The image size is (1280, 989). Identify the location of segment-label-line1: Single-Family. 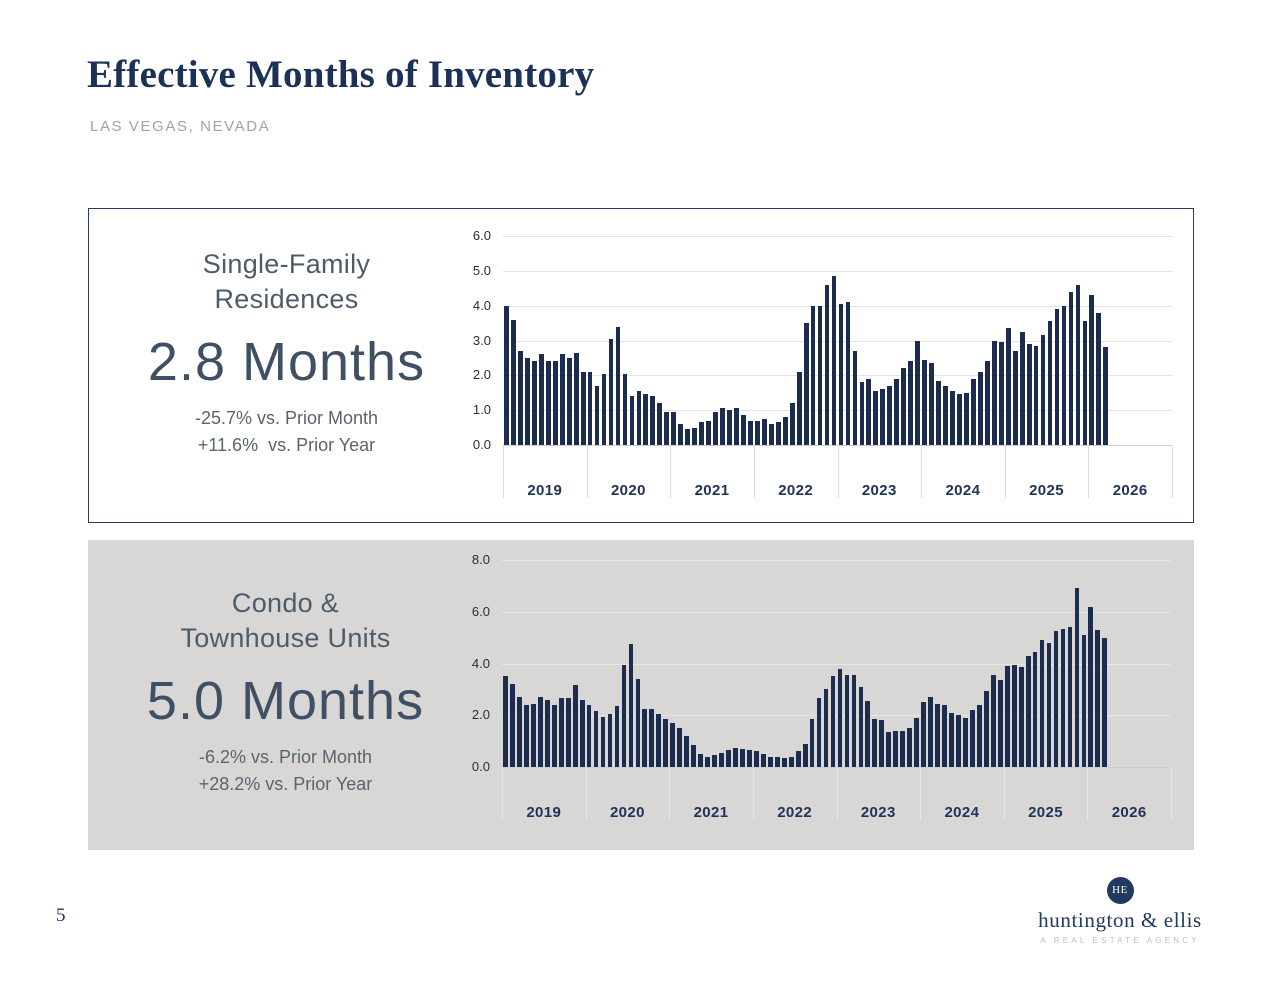
(286, 264).